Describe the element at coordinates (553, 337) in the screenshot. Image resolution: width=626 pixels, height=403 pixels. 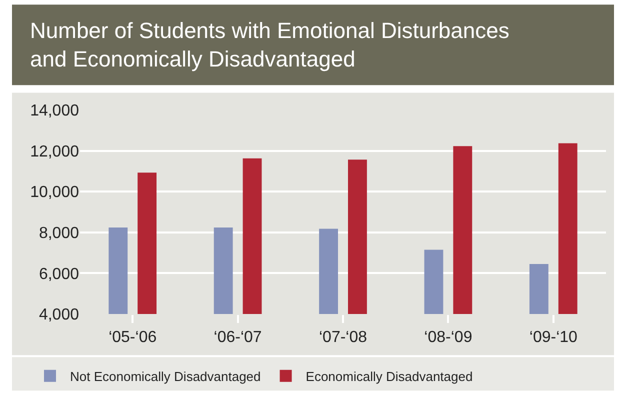
I see `x-tick-label: ‘09-‘10` at that location.